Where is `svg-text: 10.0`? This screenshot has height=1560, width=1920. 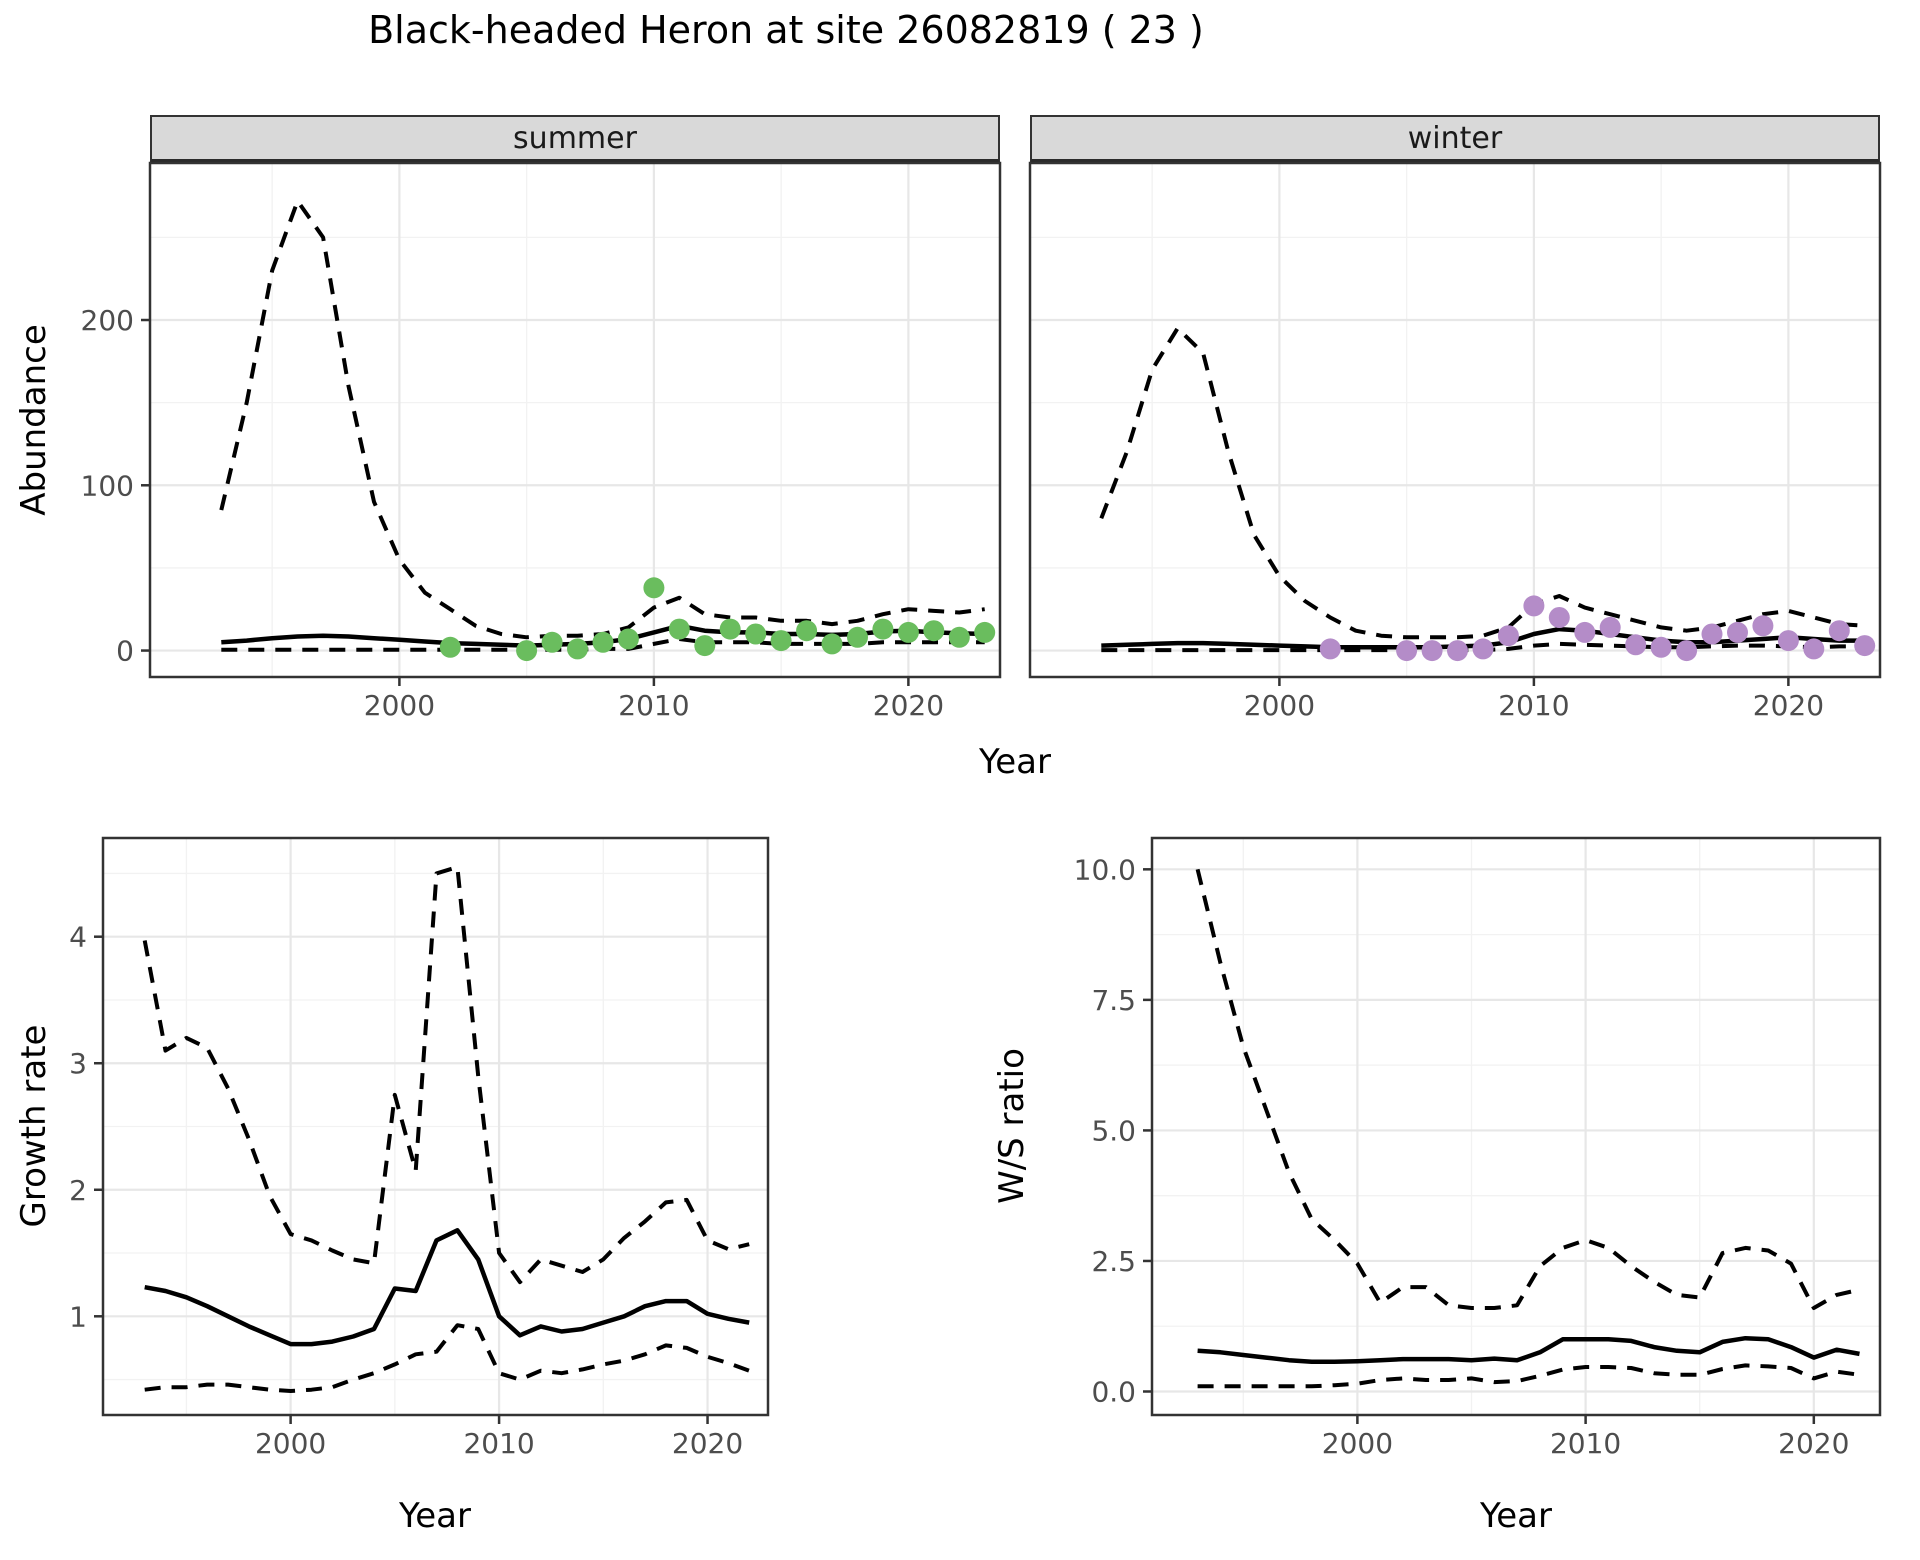 svg-text: 10.0 is located at coordinates (1105, 869).